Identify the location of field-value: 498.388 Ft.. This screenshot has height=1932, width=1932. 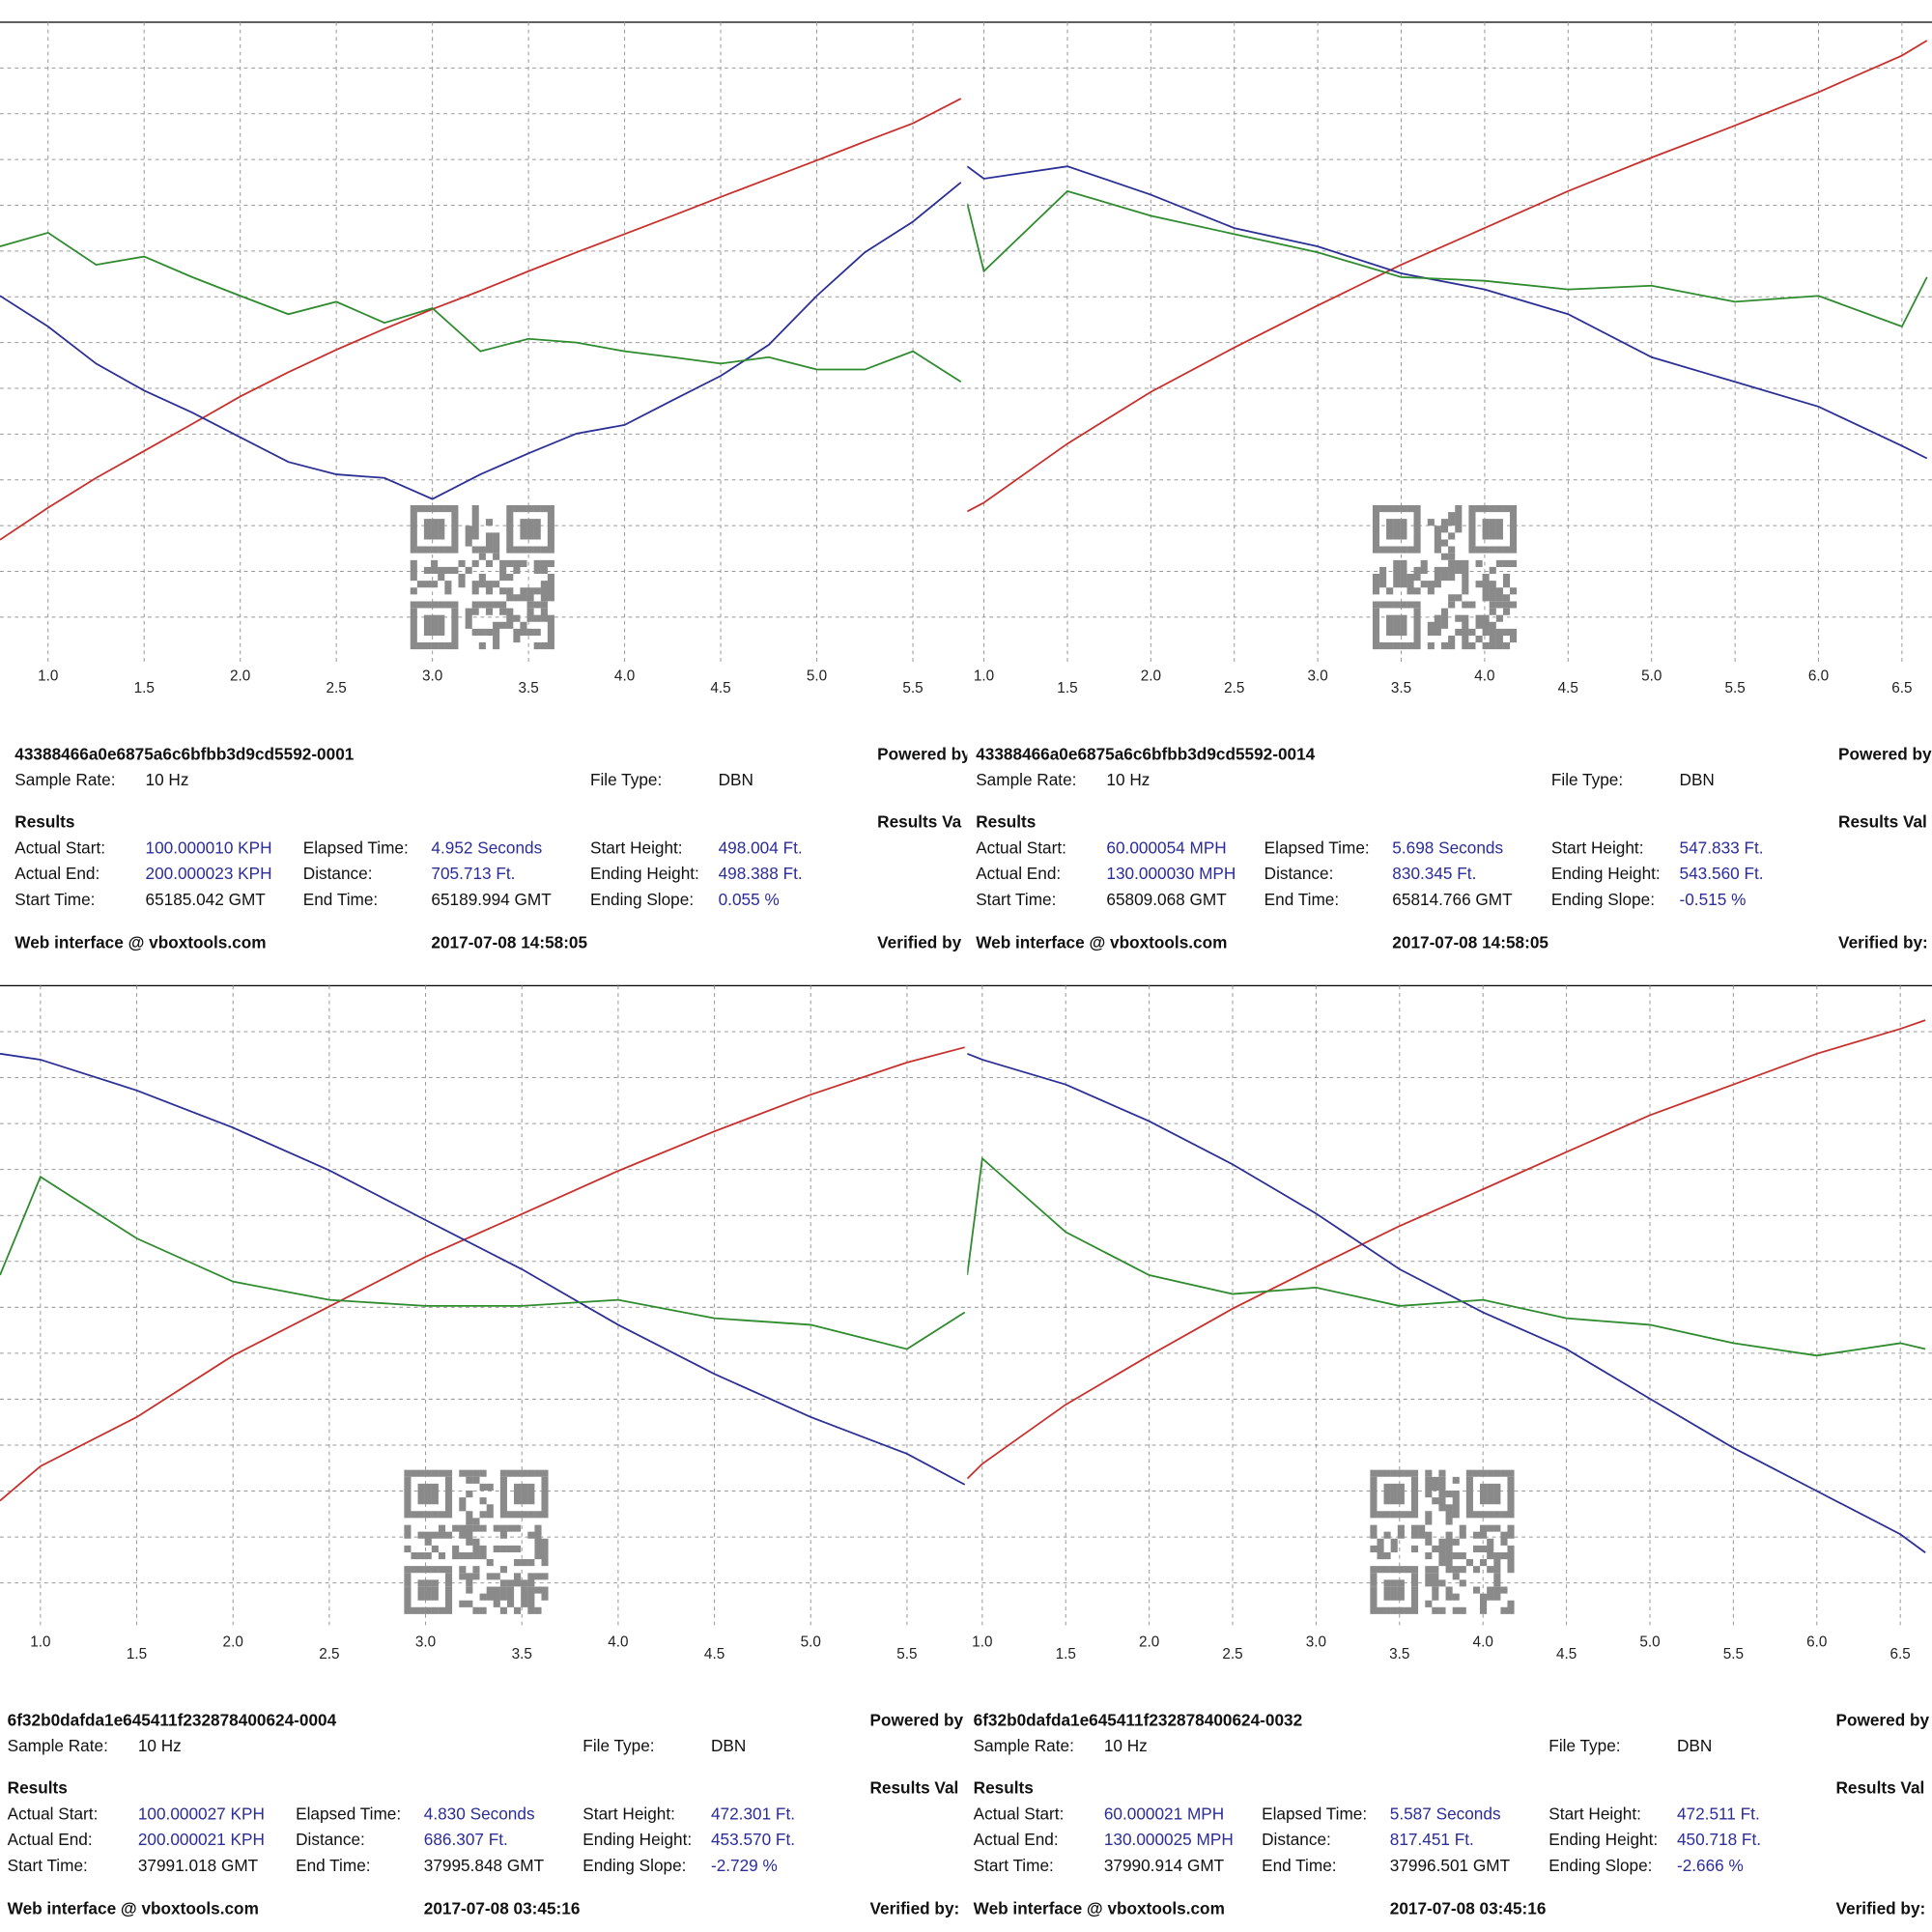
(761, 873).